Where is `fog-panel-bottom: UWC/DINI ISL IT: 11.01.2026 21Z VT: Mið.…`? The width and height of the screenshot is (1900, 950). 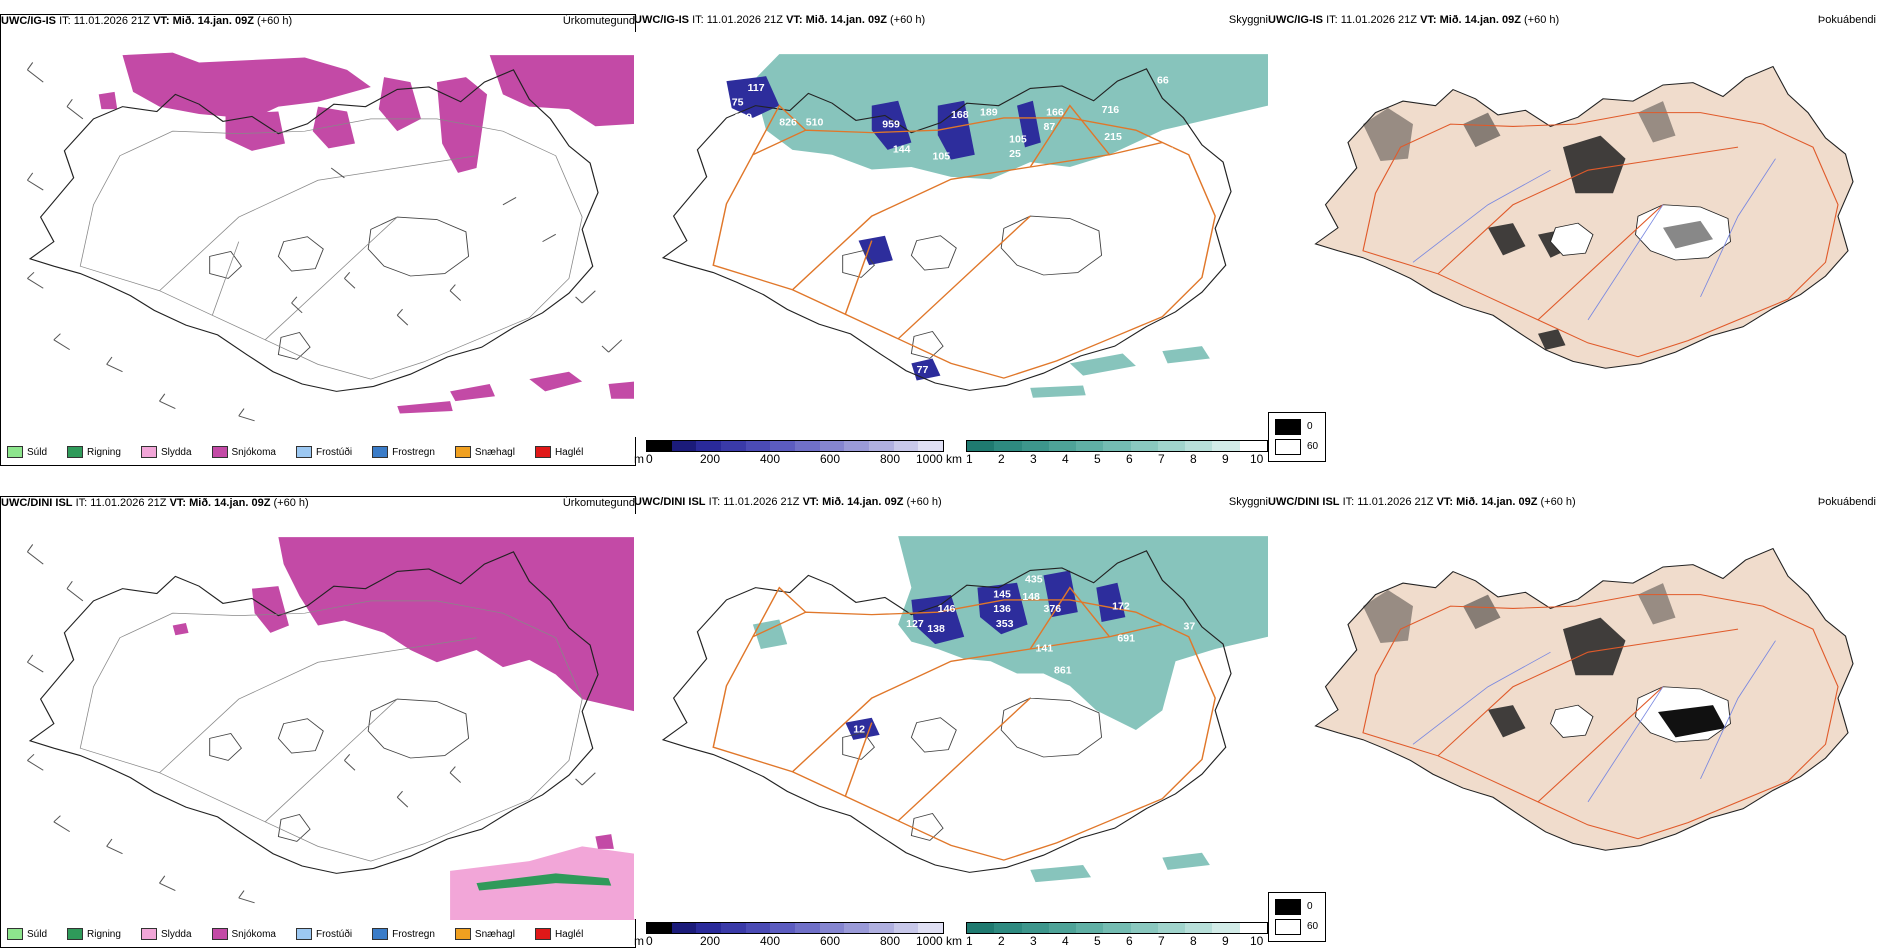 fog-panel-bottom: UWC/DINI ISL IT: 11.01.2026 21Z VT: Mið.… is located at coordinates (1584, 691).